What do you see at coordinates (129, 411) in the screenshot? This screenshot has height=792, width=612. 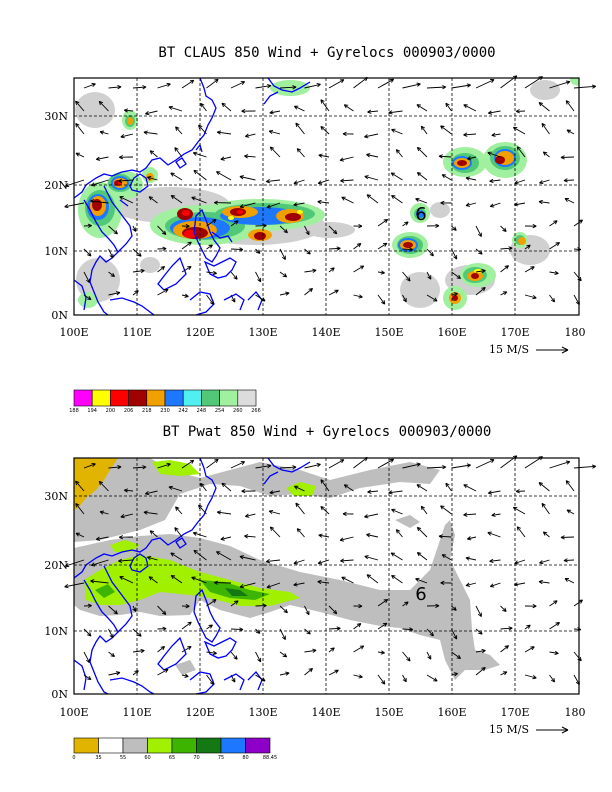 I see `colorbar-label: 206` at bounding box center [129, 411].